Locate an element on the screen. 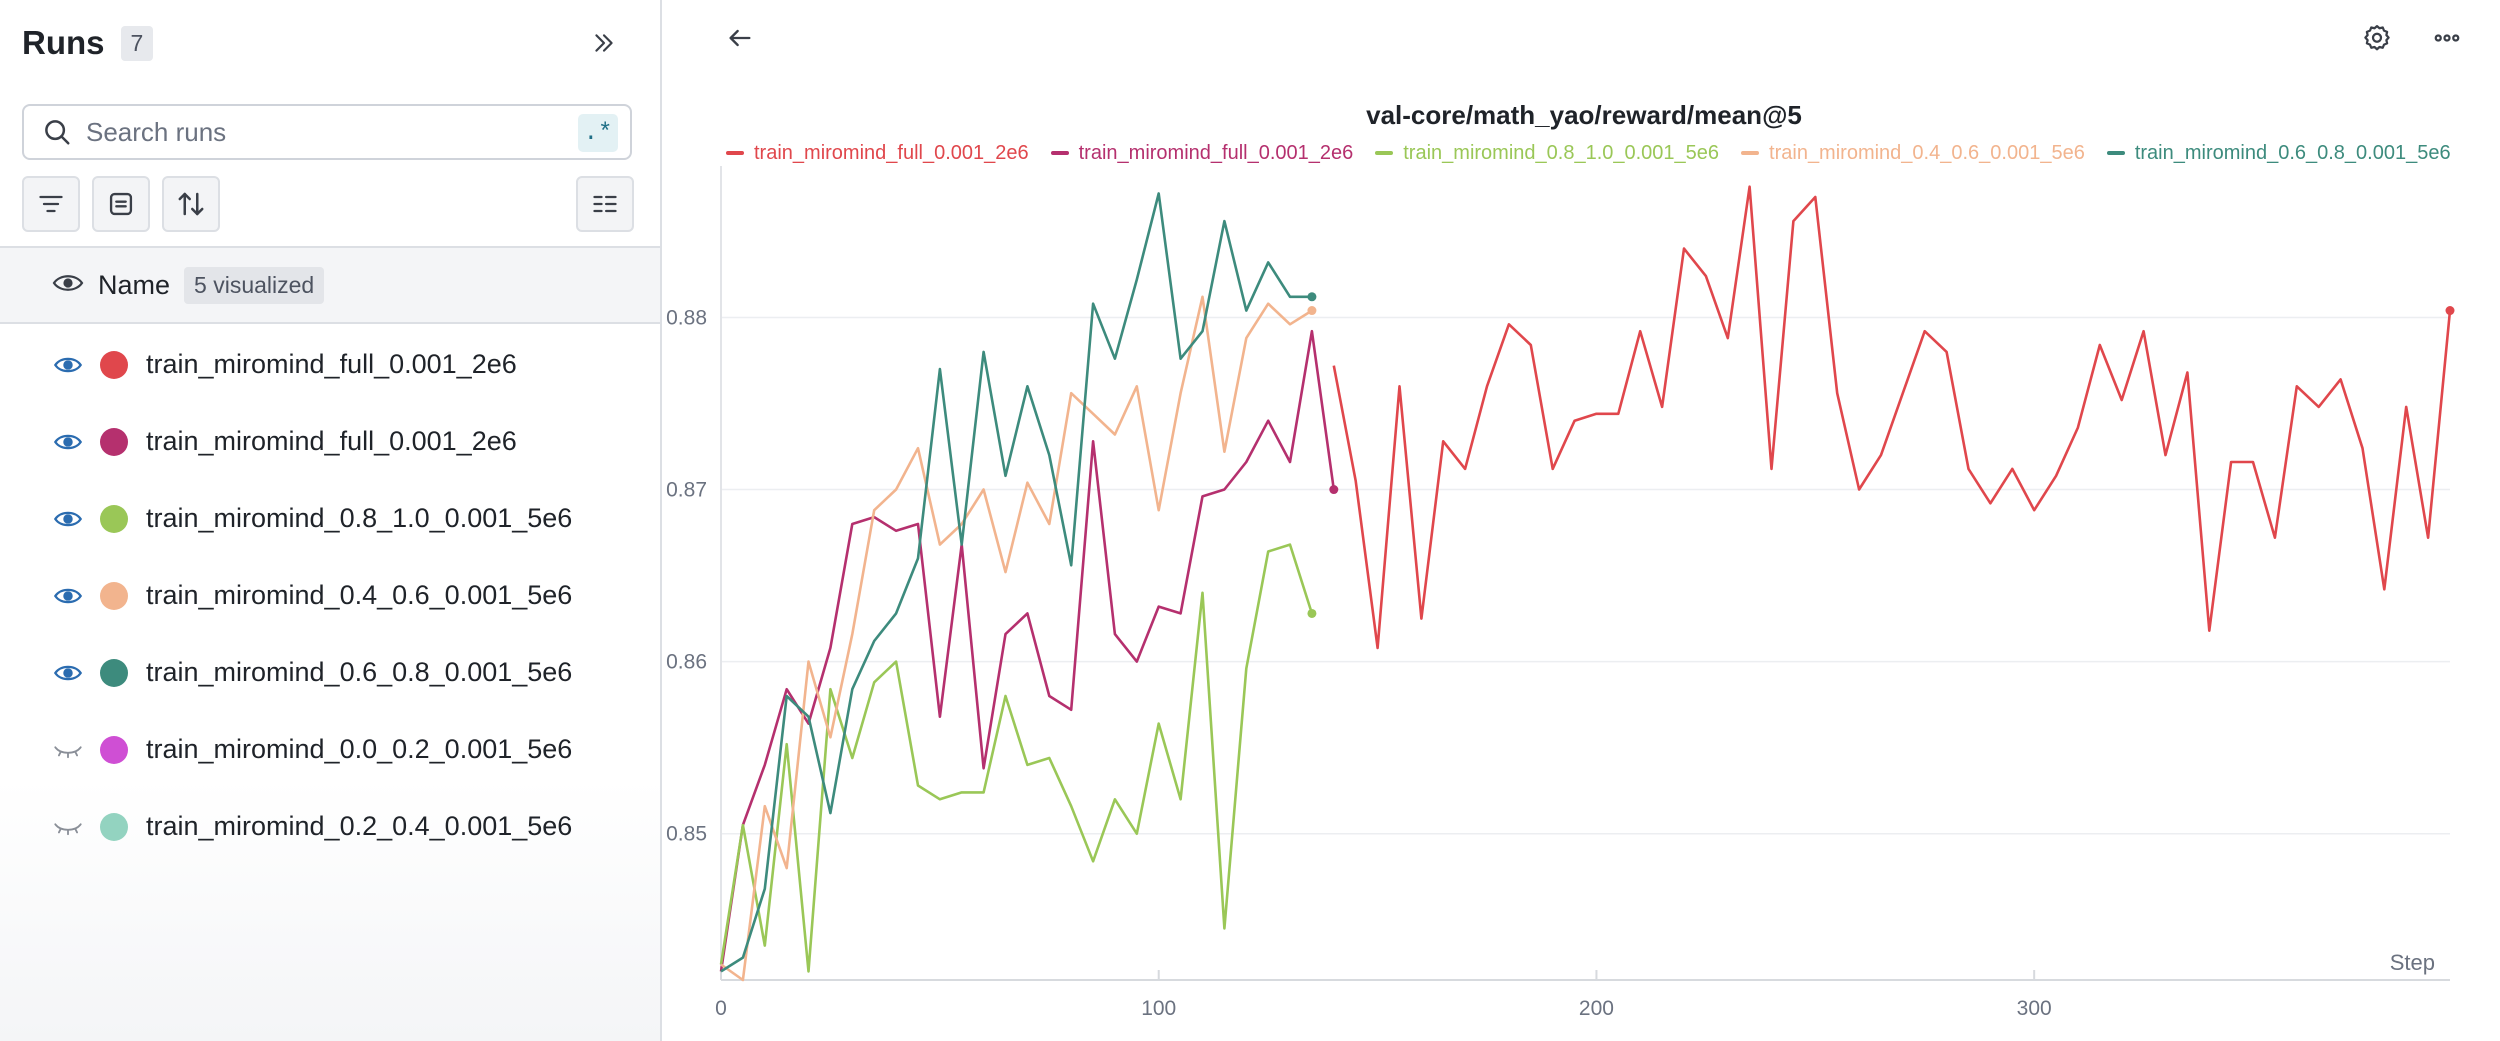  sidebar-header: Runs 7 is located at coordinates (88, 43).